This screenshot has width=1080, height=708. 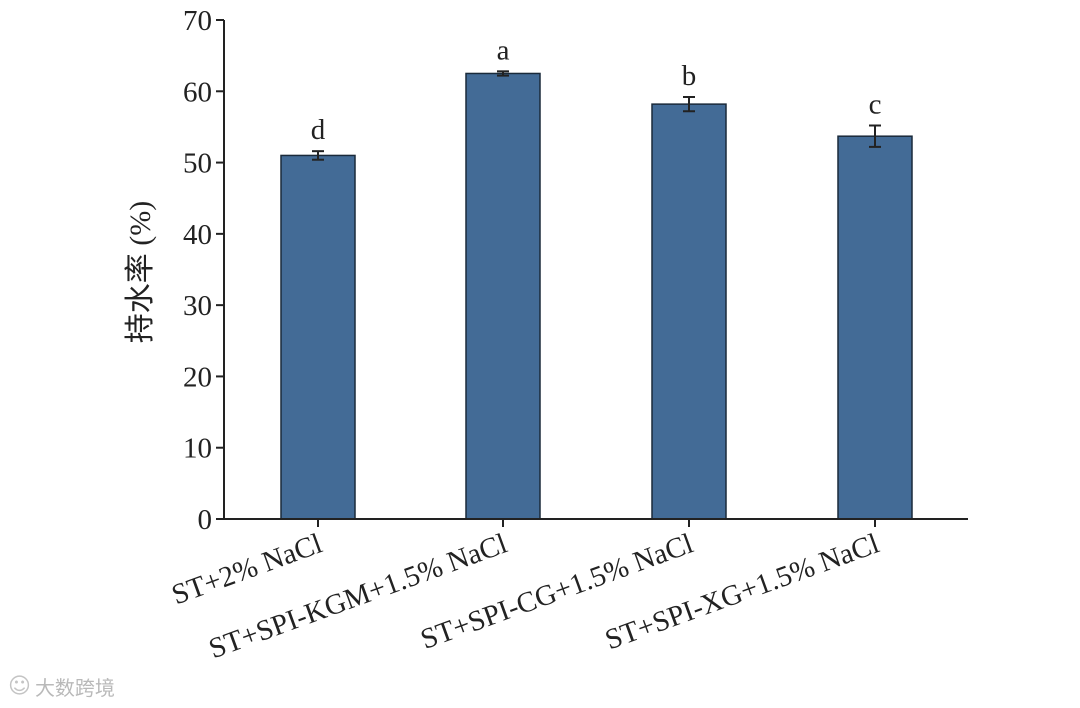 What do you see at coordinates (197, 164) in the screenshot?
I see `y-tick-label-50: 50` at bounding box center [197, 164].